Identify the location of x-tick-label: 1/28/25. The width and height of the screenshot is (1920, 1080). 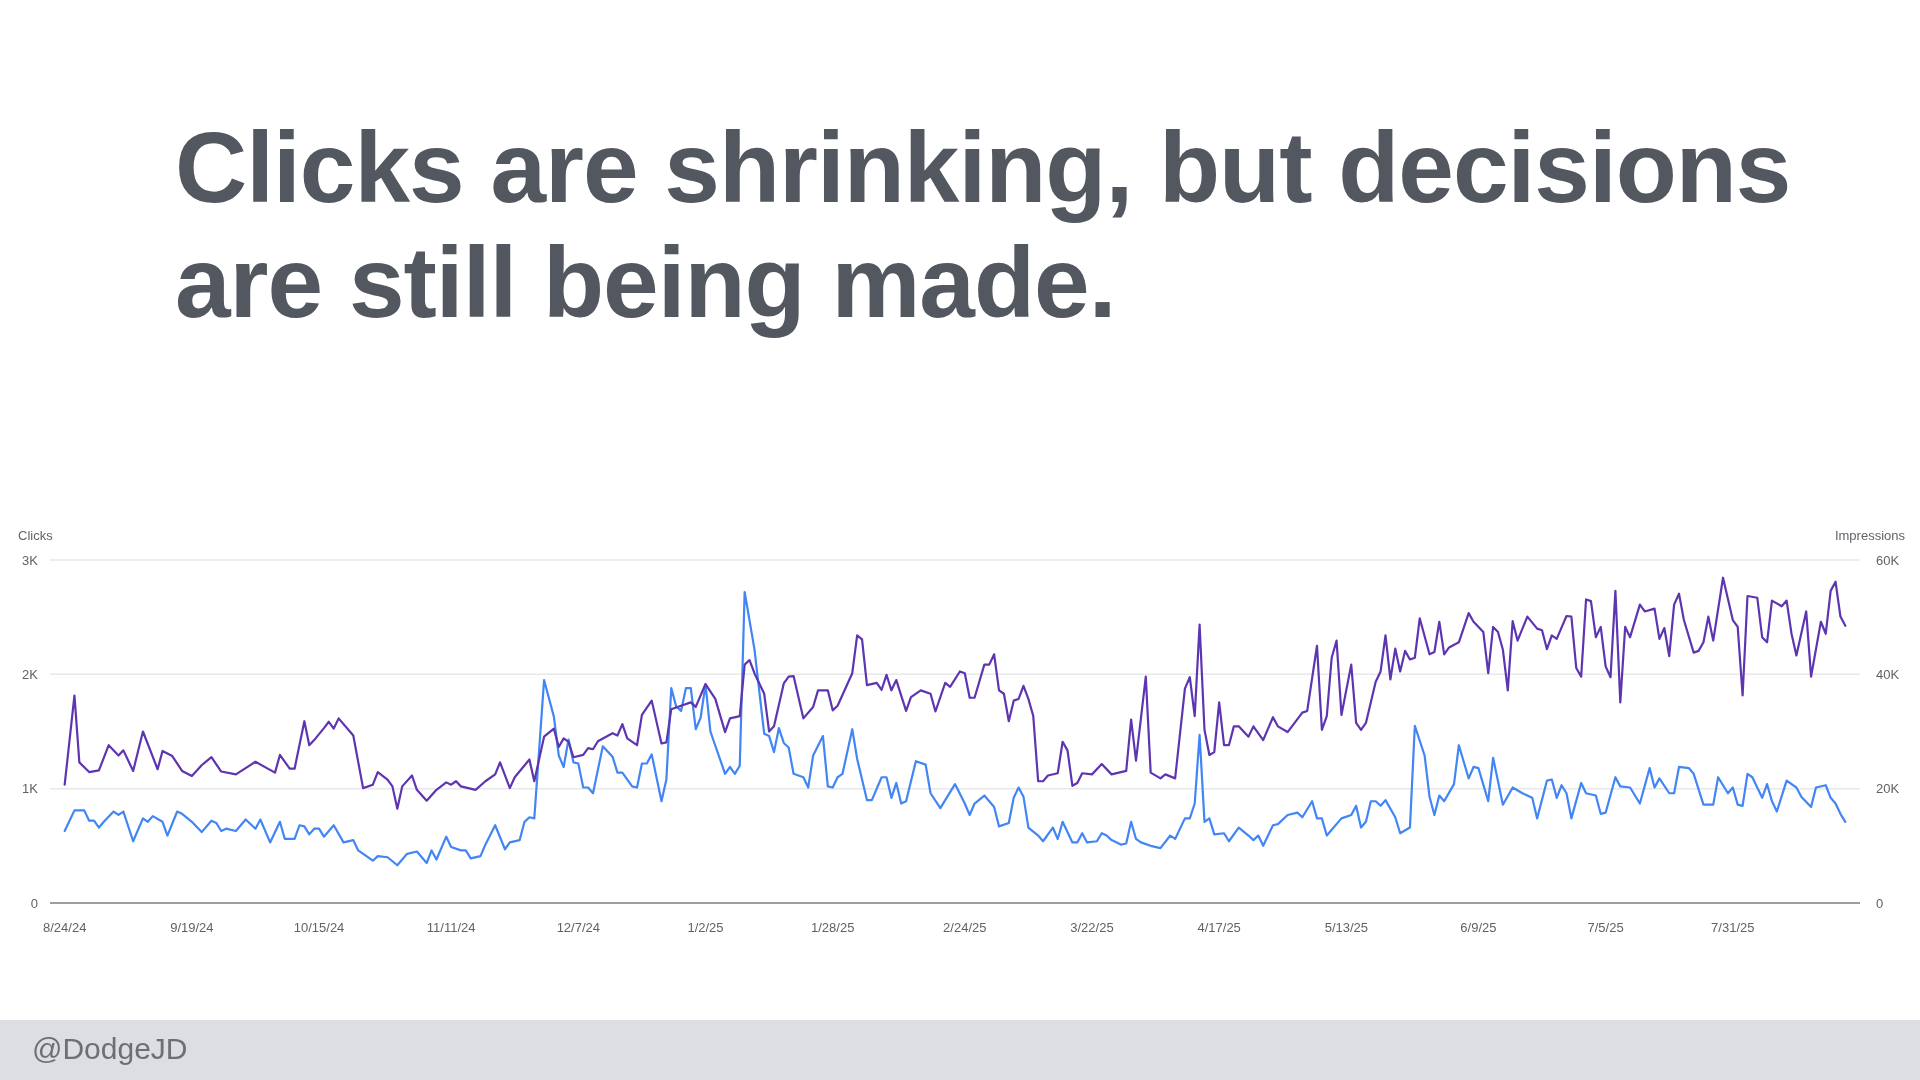
(833, 928).